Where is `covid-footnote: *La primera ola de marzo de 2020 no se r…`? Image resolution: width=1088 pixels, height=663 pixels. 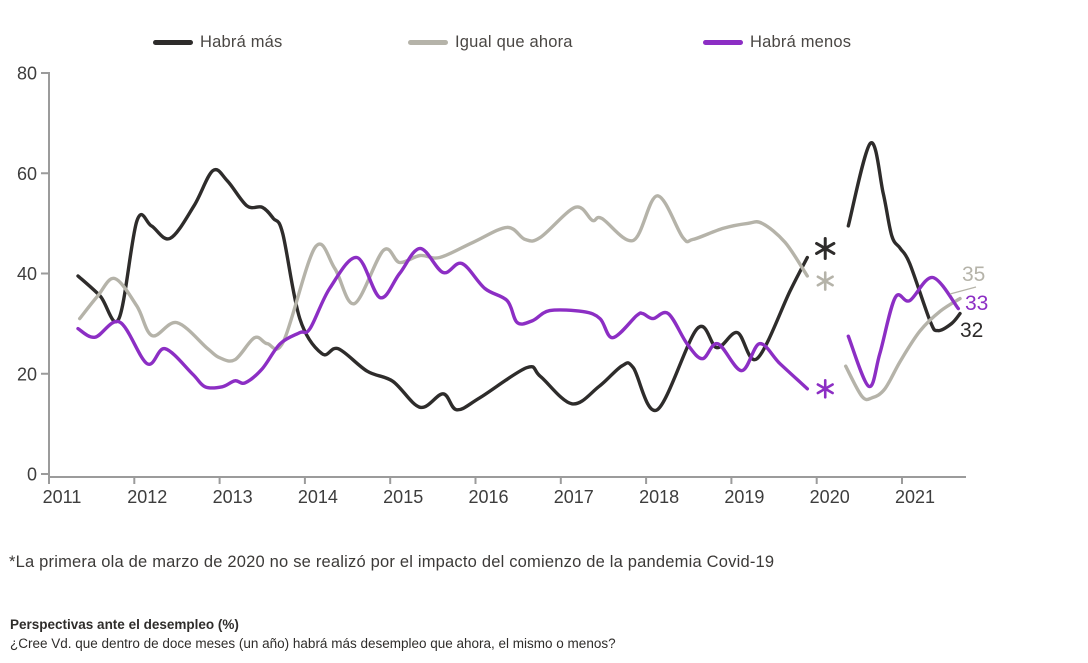
covid-footnote: *La primera ola de marzo de 2020 no se r… is located at coordinates (392, 562).